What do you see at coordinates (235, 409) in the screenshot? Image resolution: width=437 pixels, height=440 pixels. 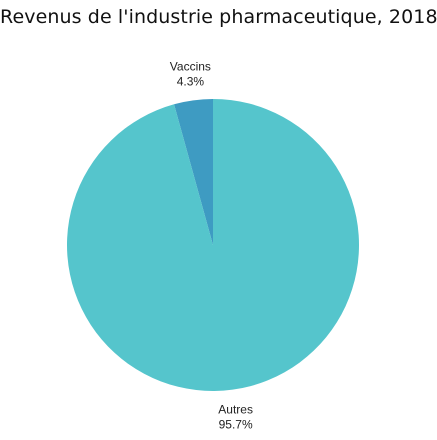 I see `slice-label-autres: Autres` at bounding box center [235, 409].